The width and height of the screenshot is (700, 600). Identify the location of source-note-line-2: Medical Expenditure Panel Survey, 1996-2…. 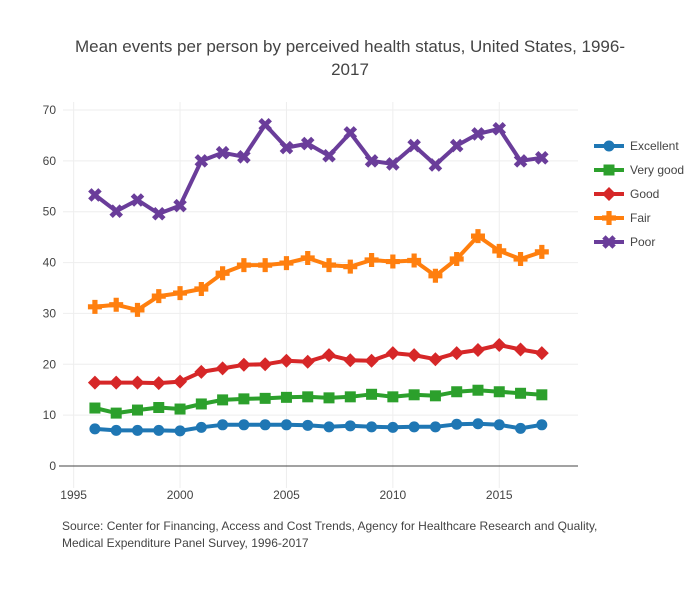
(185, 543).